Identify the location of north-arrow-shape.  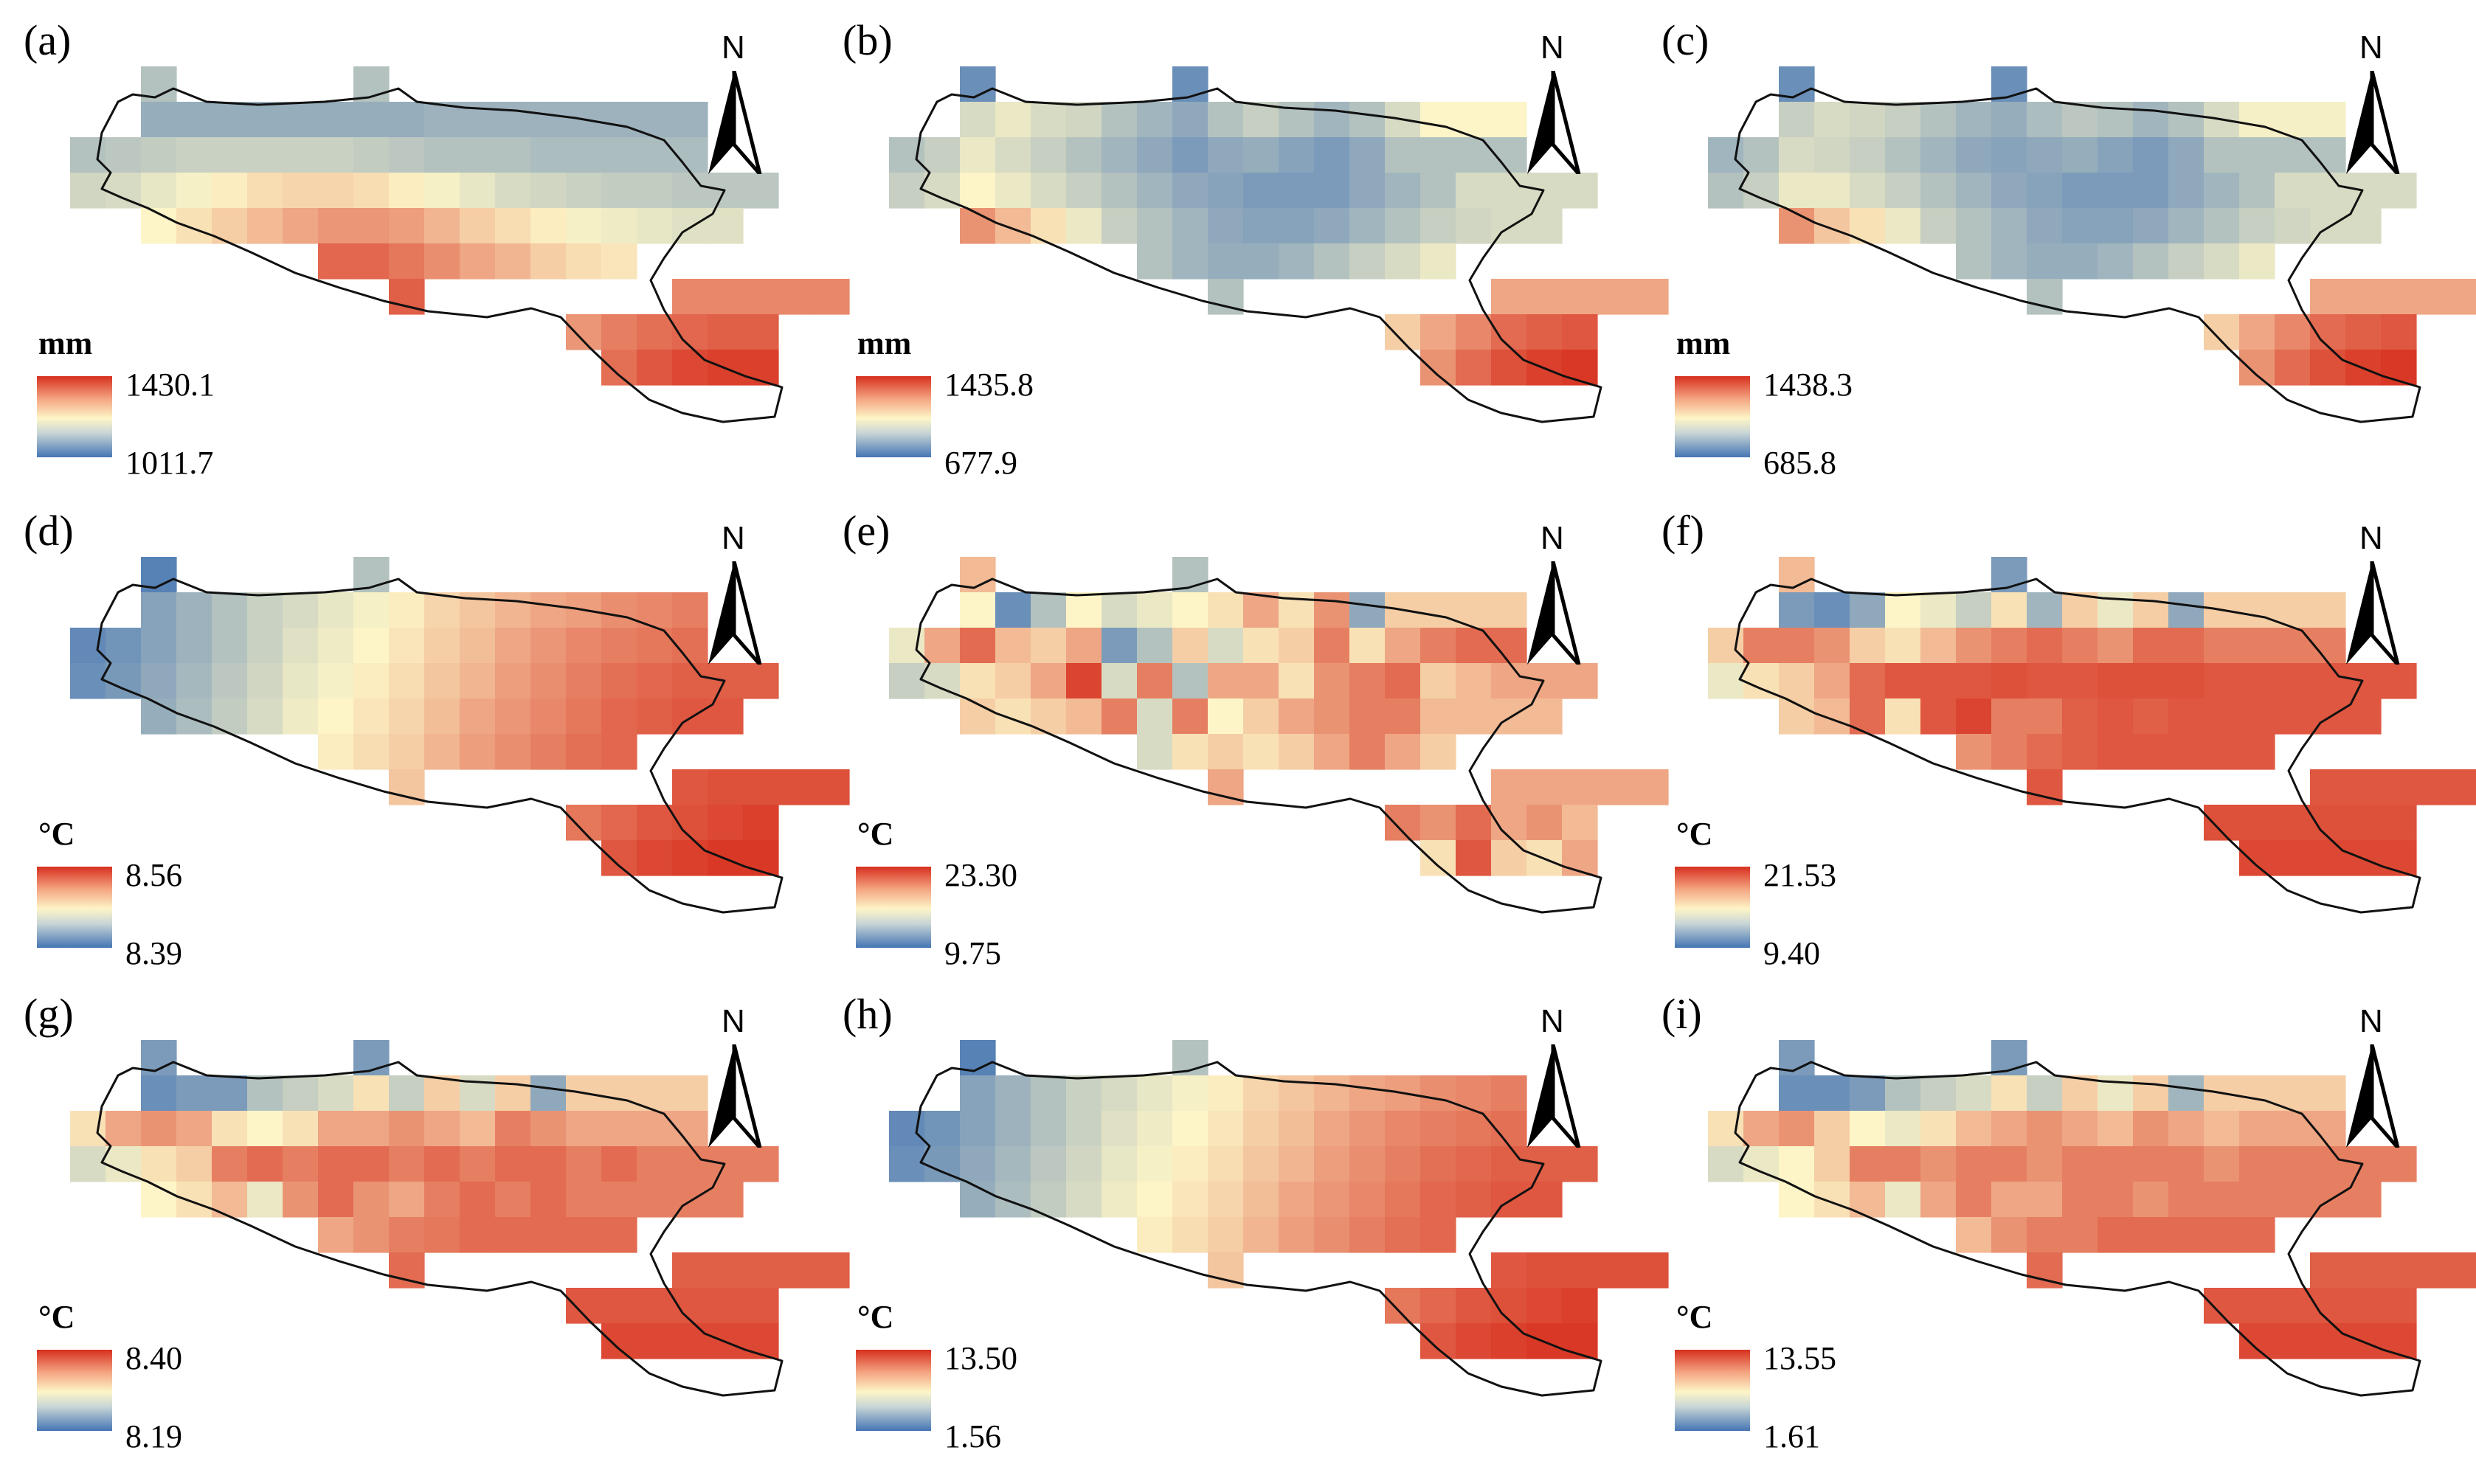
(2373, 122).